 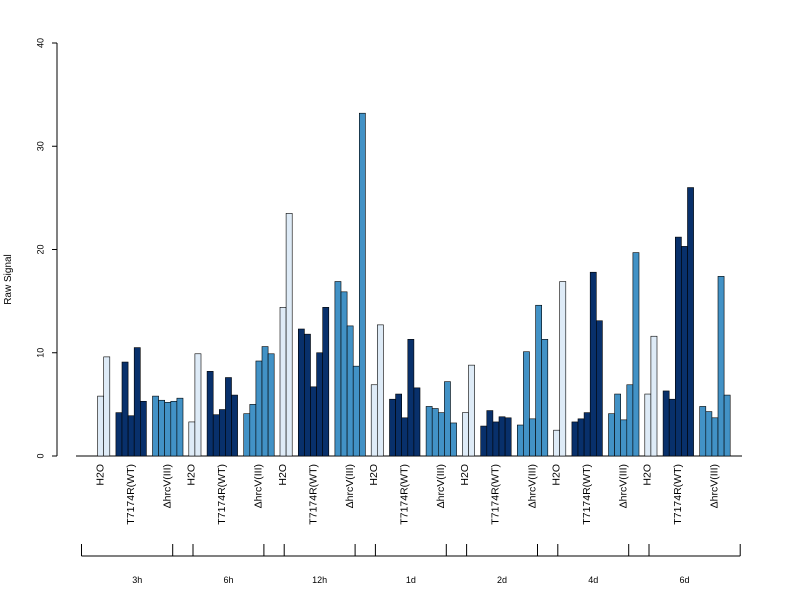 I want to click on y-tick-label: 20, so click(x=40, y=249).